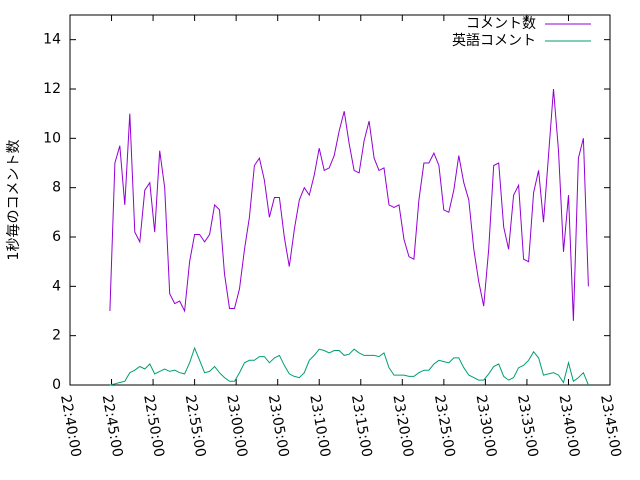  Describe the element at coordinates (349, 366) in the screenshot. I see `series-line` at that location.